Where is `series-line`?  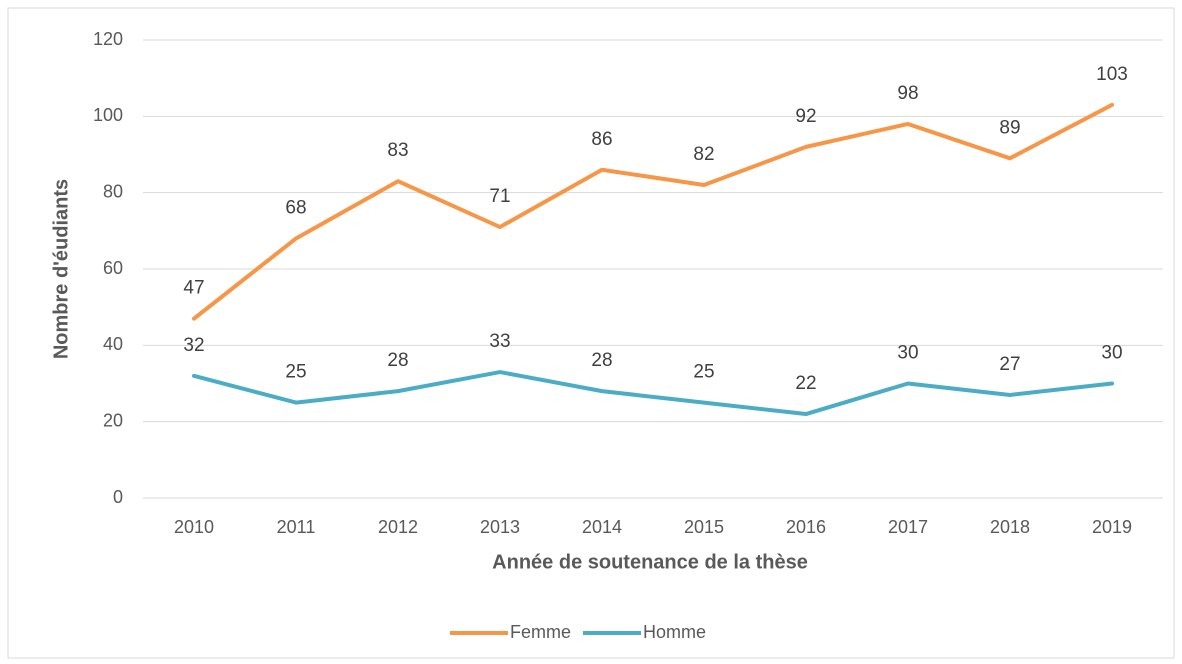 series-line is located at coordinates (653, 393).